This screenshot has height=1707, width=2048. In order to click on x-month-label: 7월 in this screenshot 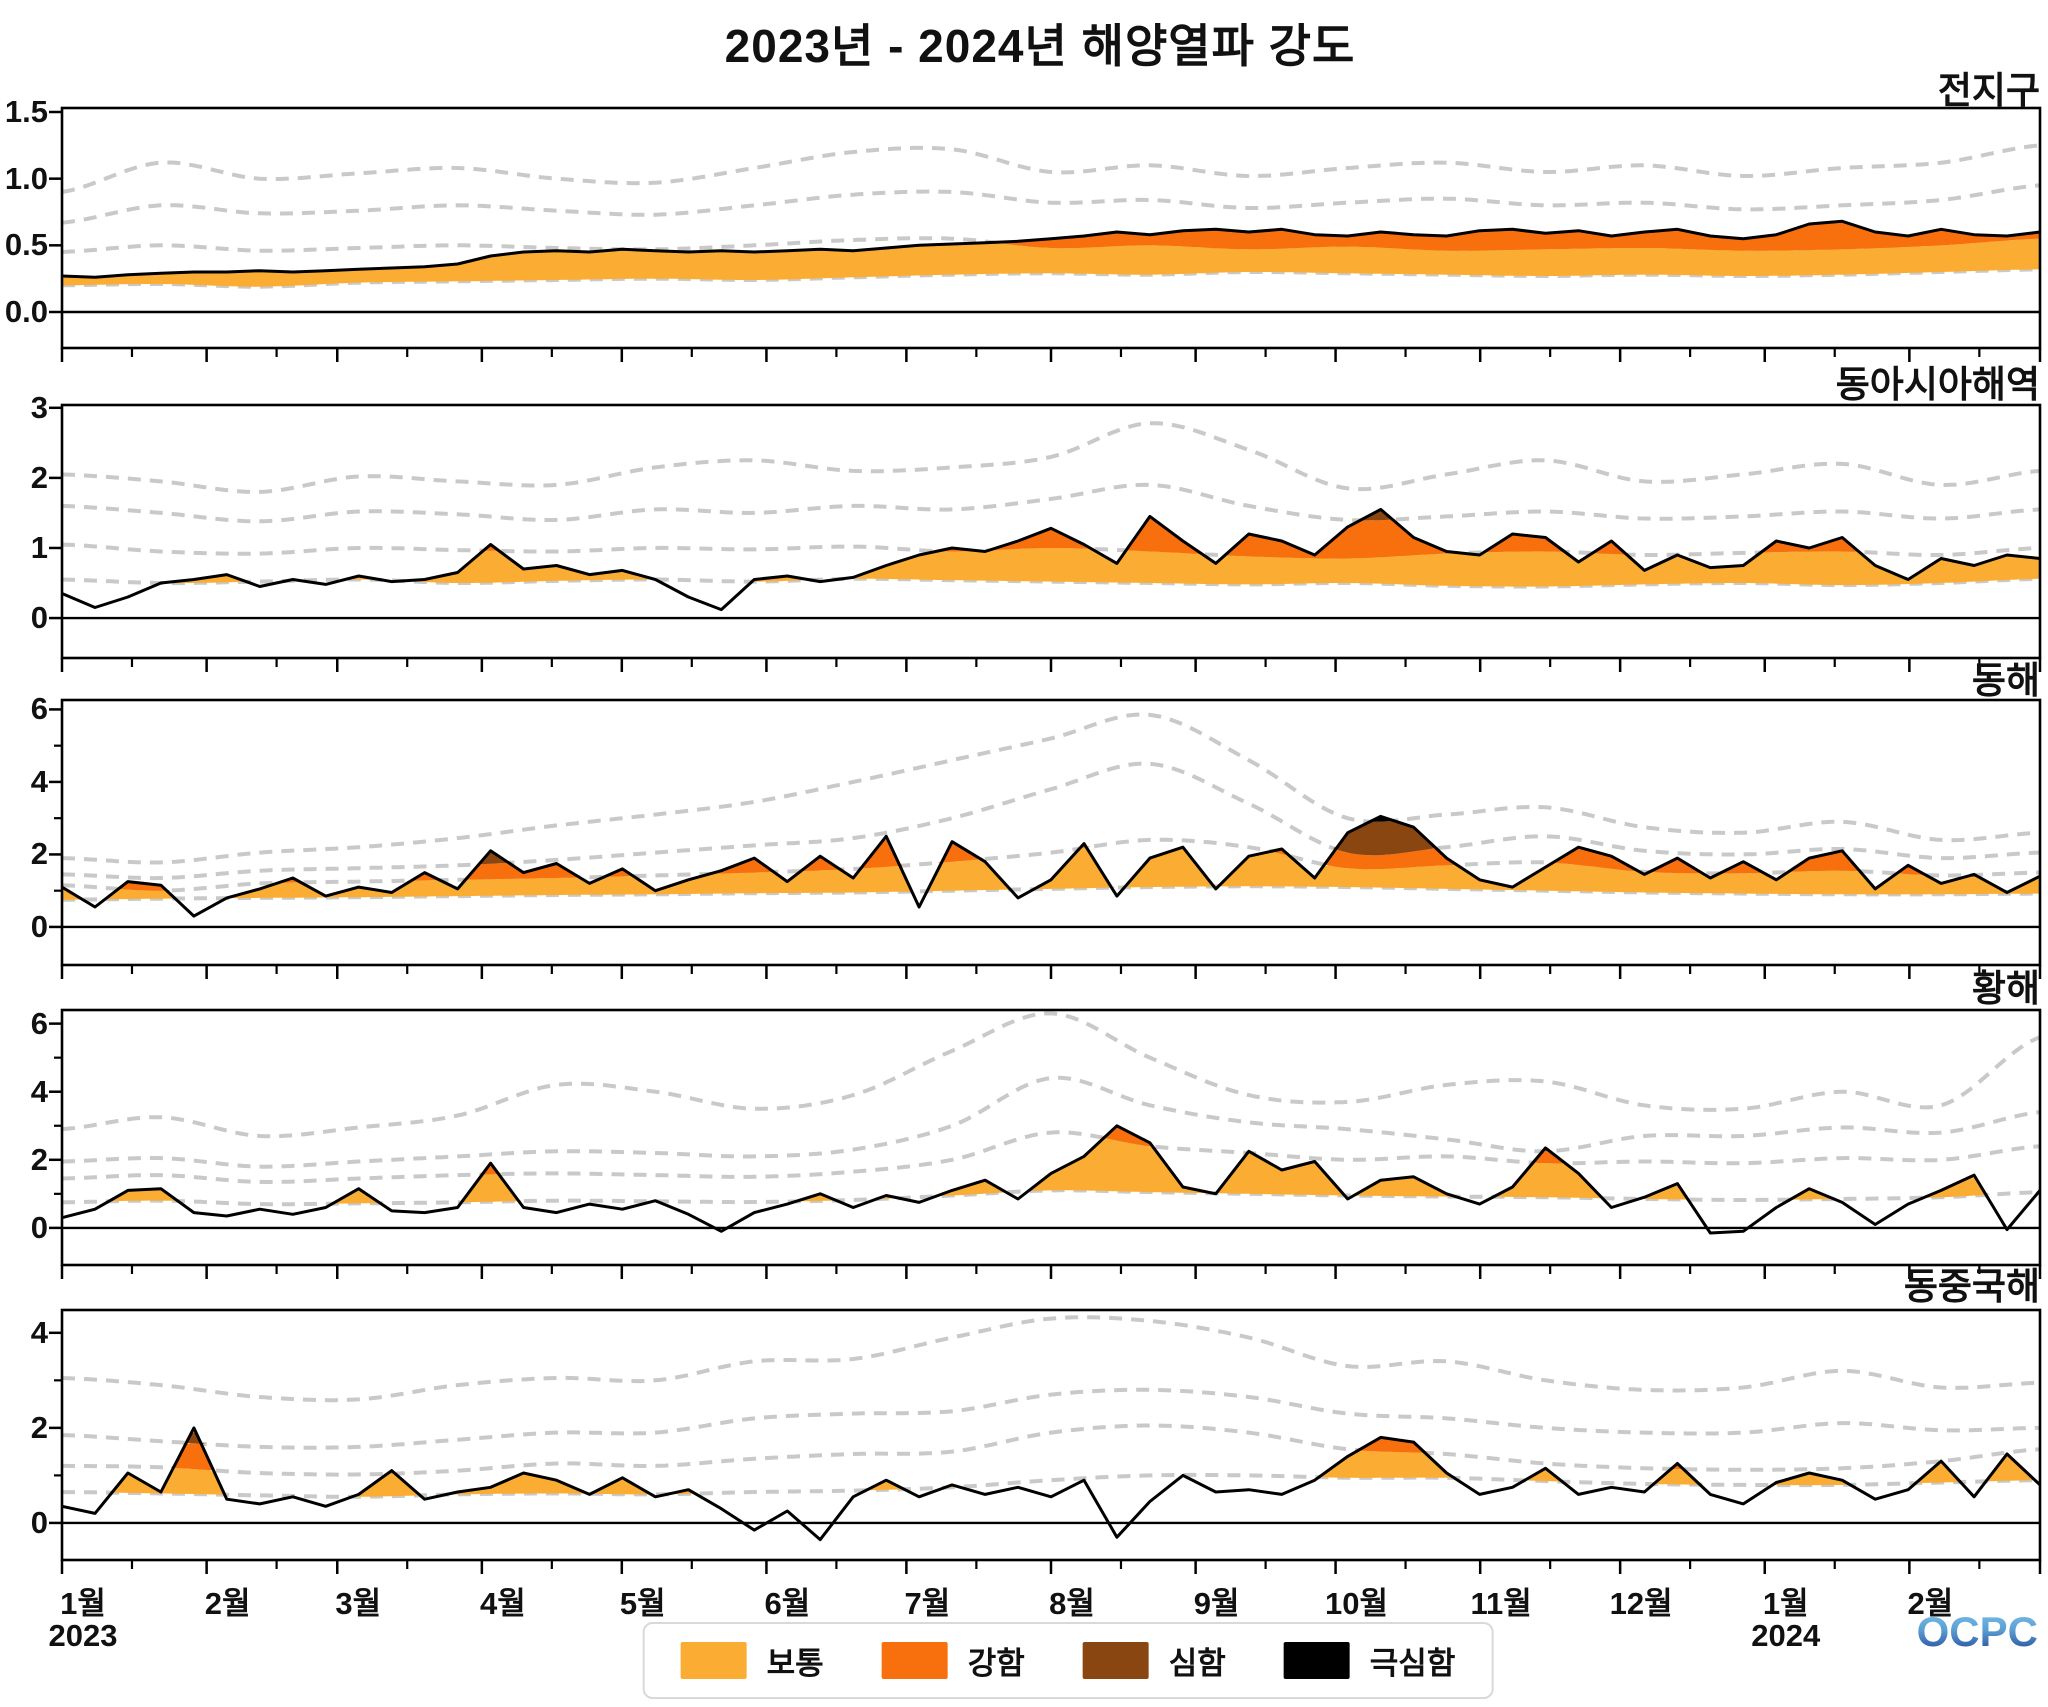, I will do `click(927, 1603)`.